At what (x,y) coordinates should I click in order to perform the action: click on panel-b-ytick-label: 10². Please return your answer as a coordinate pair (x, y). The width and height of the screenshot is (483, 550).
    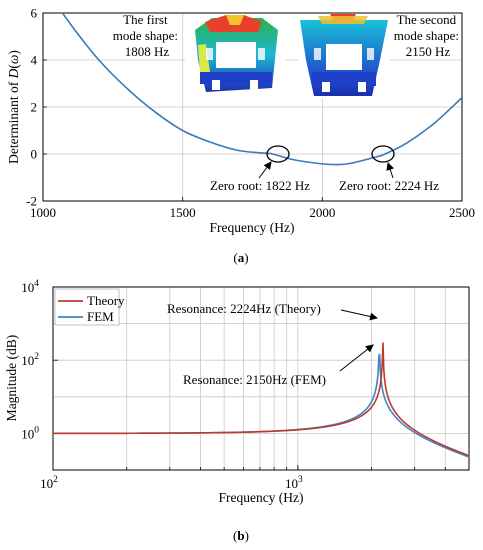
    Looking at the image, I should click on (30, 360).